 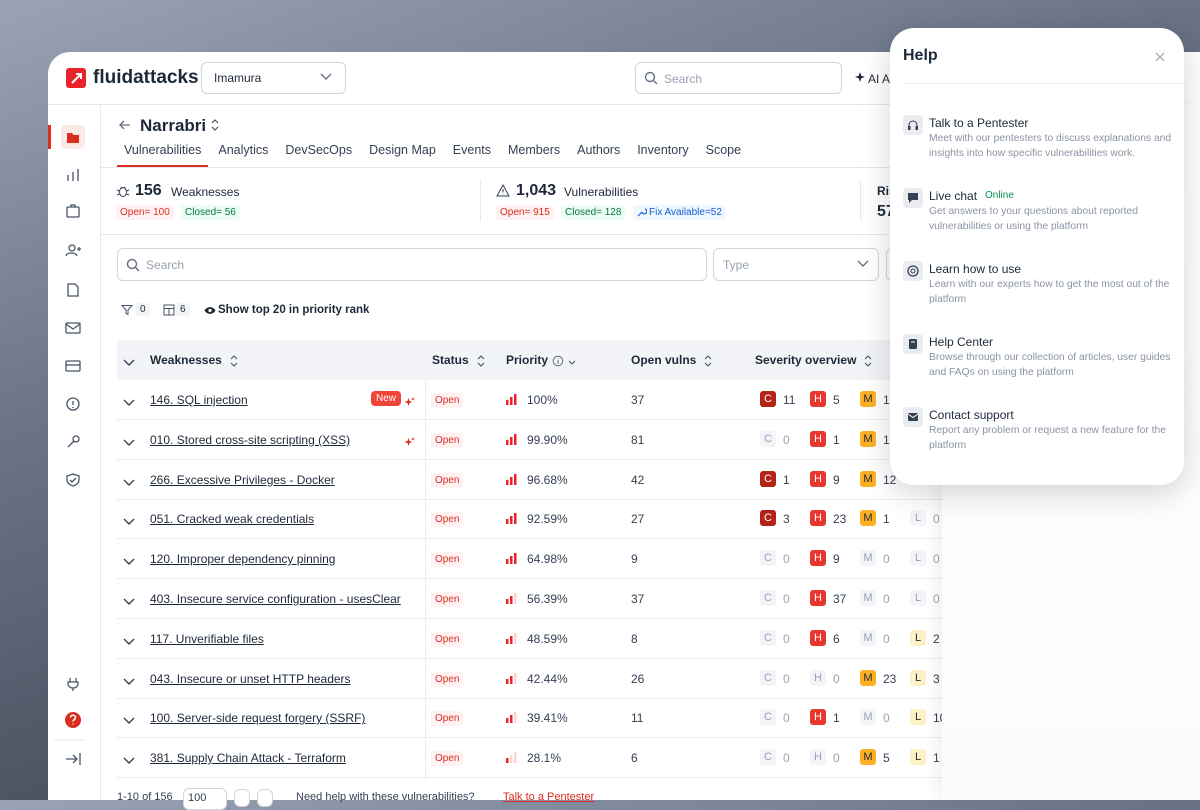 What do you see at coordinates (634, 758) in the screenshot?
I see `open-vulns: 6` at bounding box center [634, 758].